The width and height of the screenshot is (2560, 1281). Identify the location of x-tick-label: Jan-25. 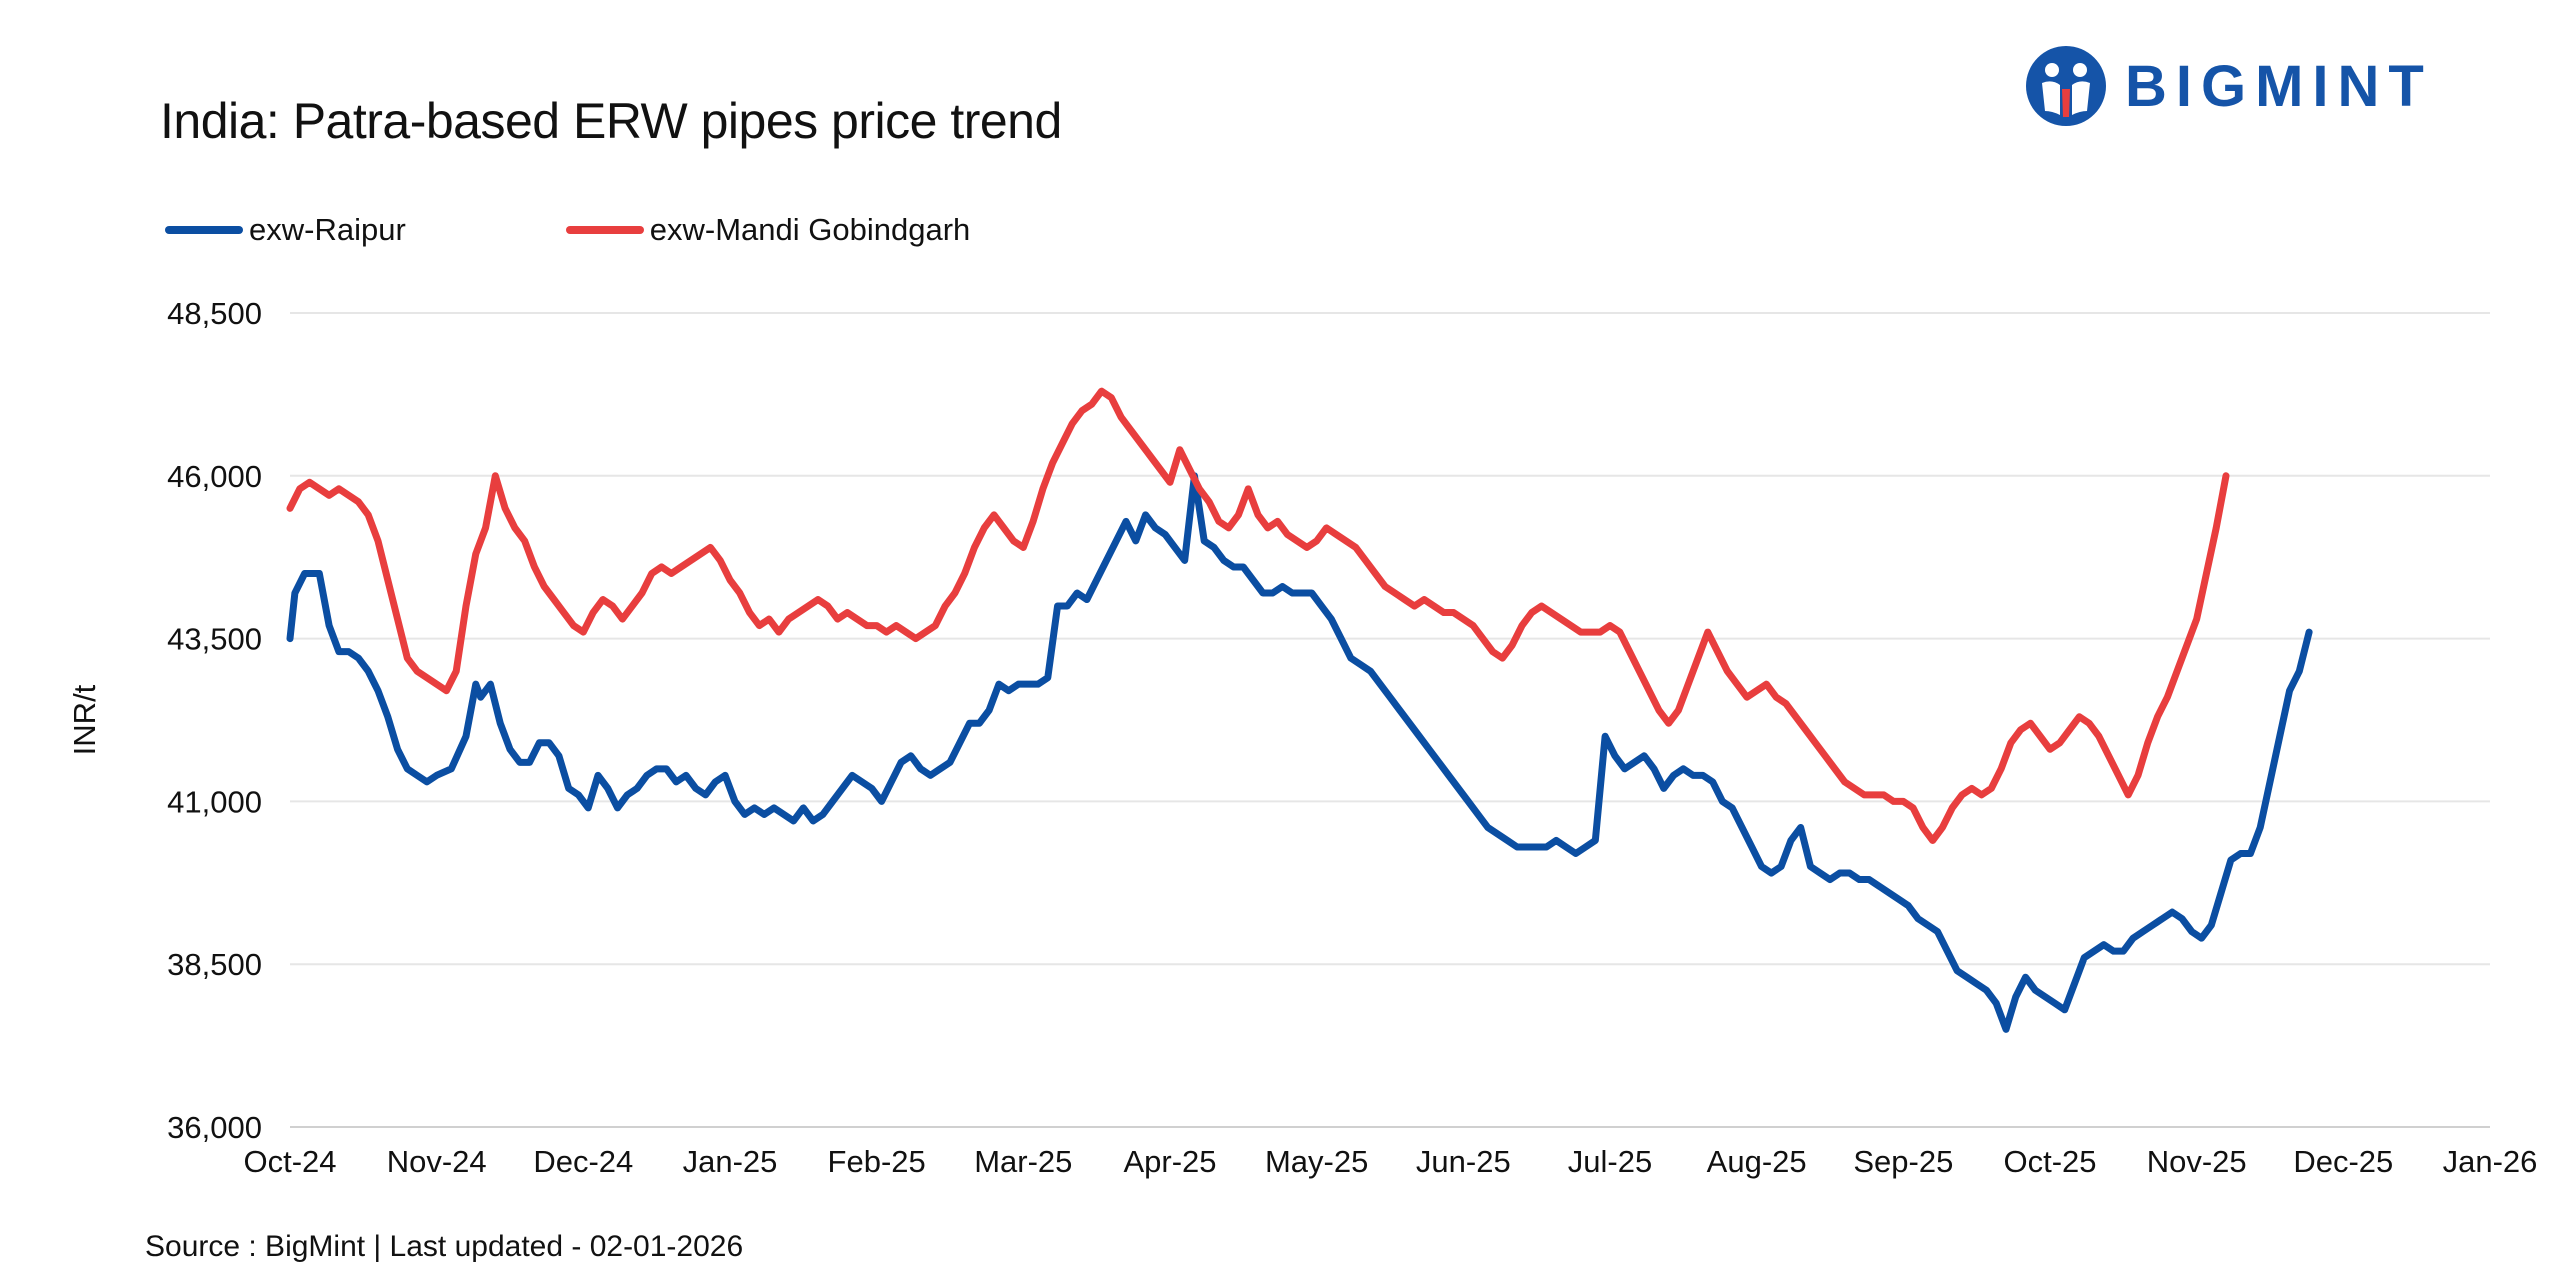
(730, 1161).